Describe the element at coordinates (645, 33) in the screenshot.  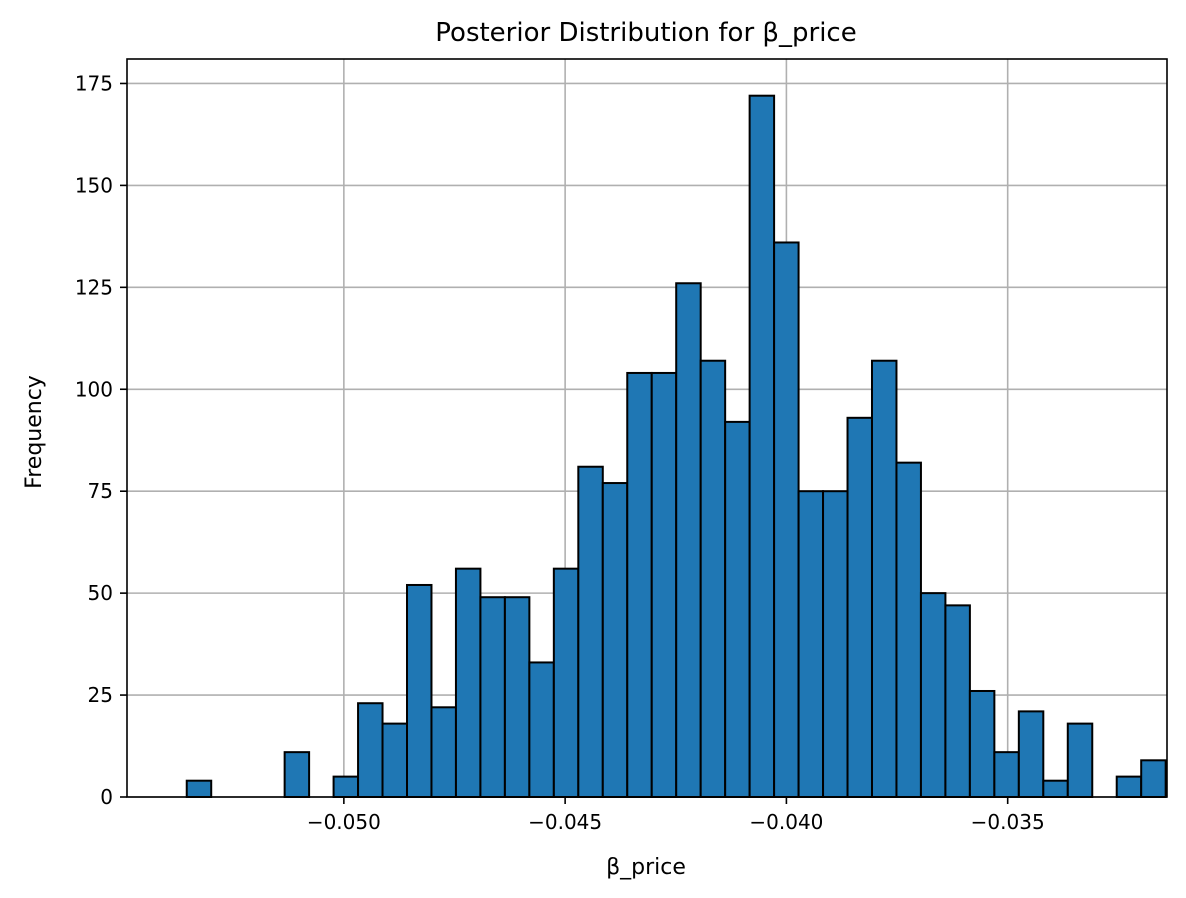
I see `chart-title: Posterior Distribution for β_price` at that location.